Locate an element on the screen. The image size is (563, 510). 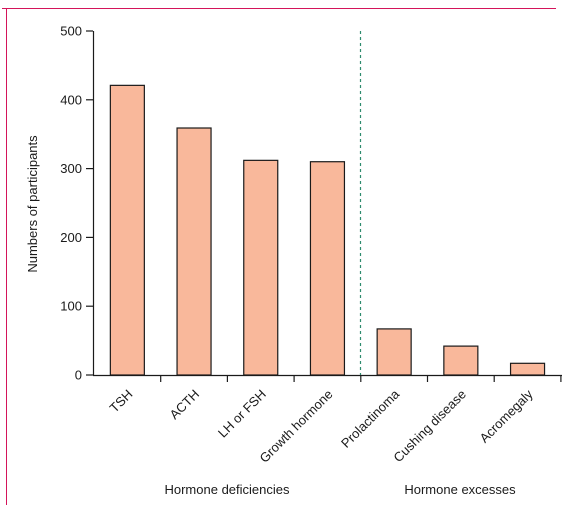
y-tick-label: 400 is located at coordinates (71, 99).